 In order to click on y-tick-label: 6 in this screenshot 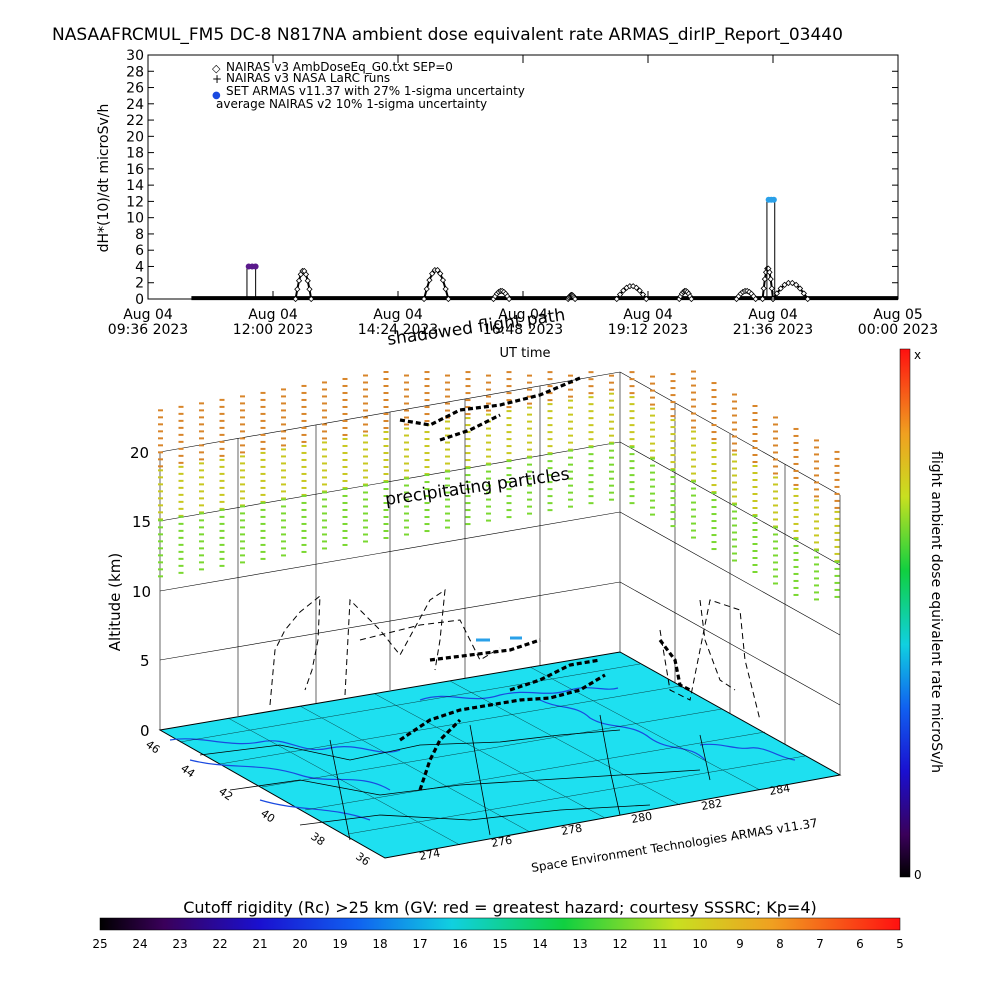, I will do `click(139, 251)`.